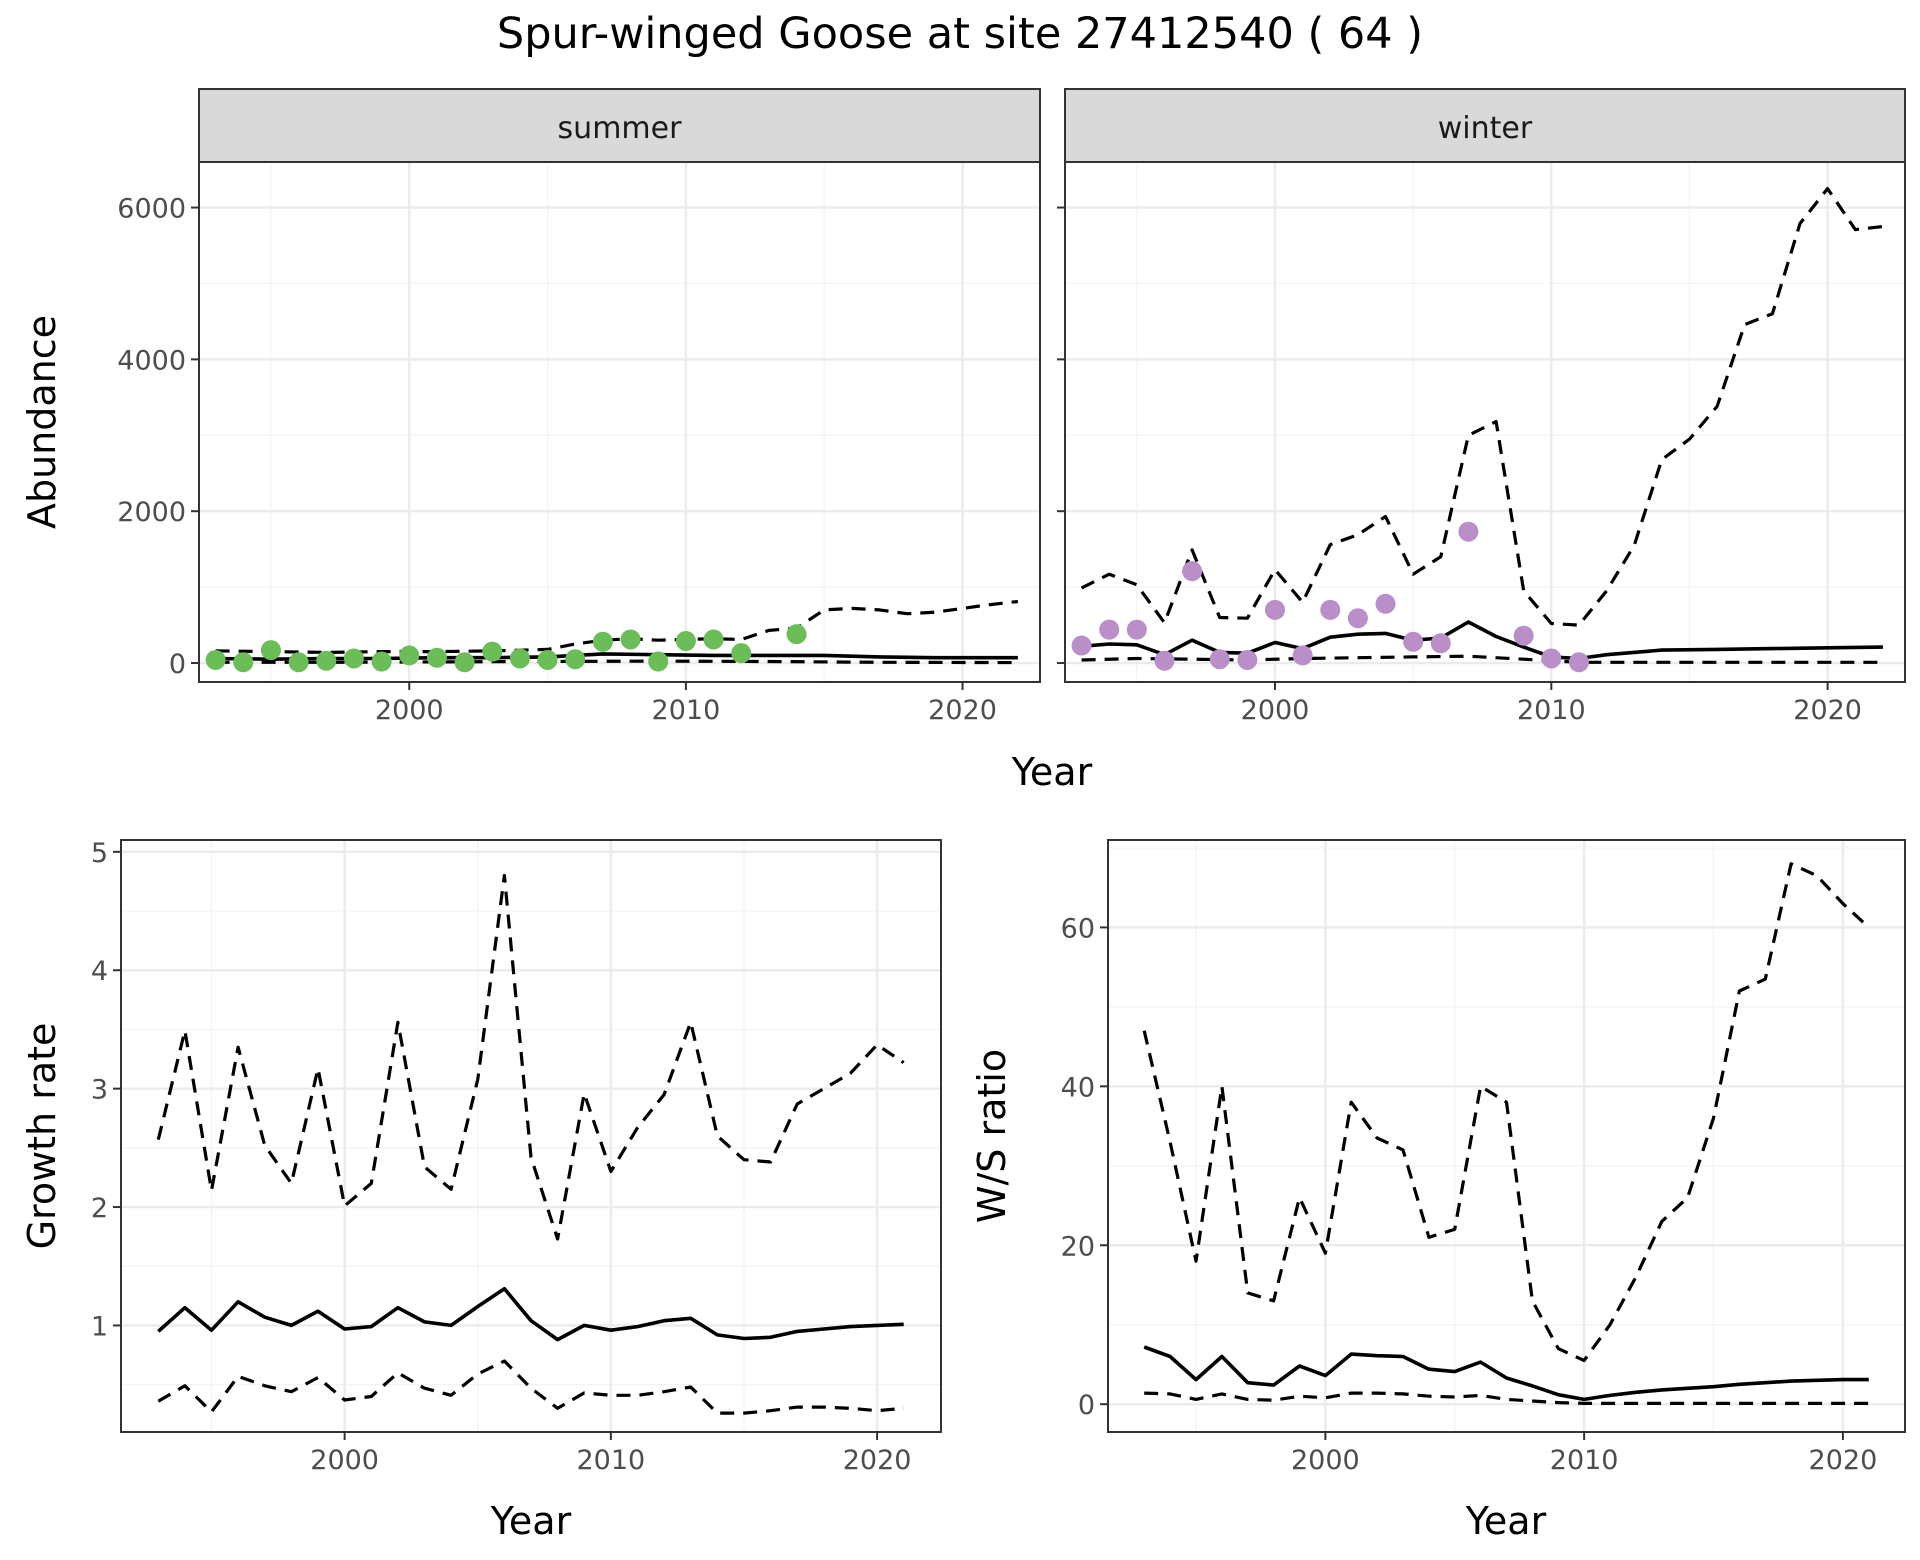 This screenshot has width=1920, height=1560. I want to click on upper-bound-line-summer, so click(617, 626).